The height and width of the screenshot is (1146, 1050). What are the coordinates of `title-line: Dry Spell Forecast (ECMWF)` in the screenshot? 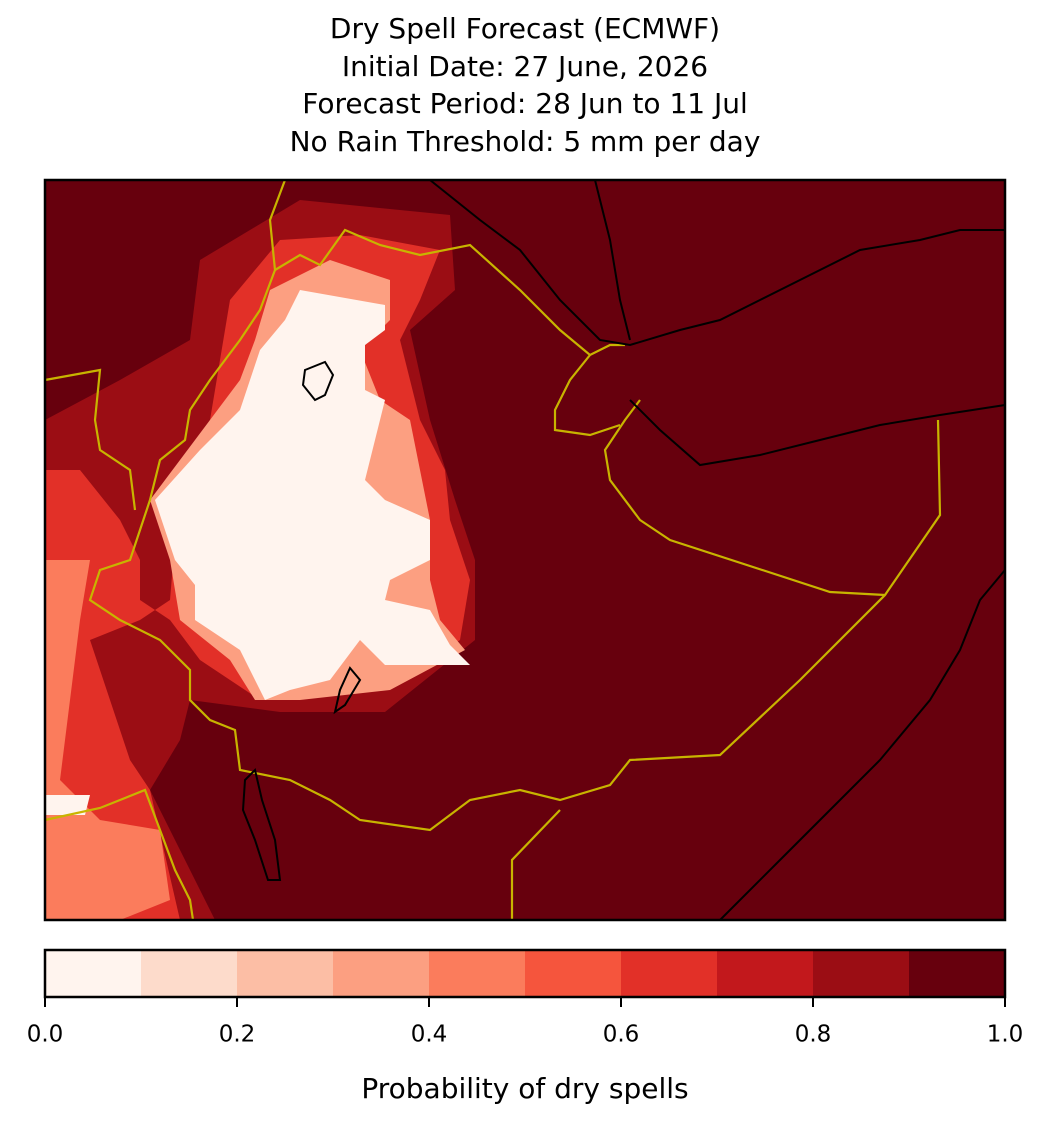 It's located at (525, 28).